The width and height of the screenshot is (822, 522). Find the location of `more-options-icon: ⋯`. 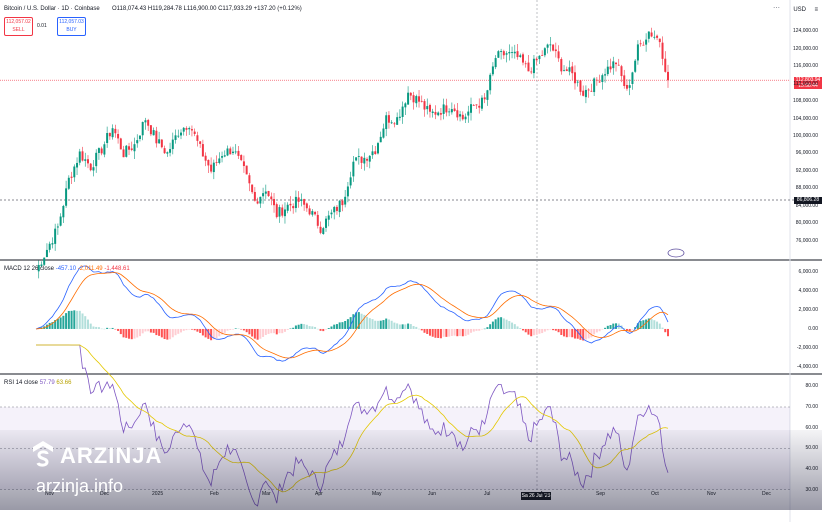

more-options-icon: ⋯ is located at coordinates (776, 8).